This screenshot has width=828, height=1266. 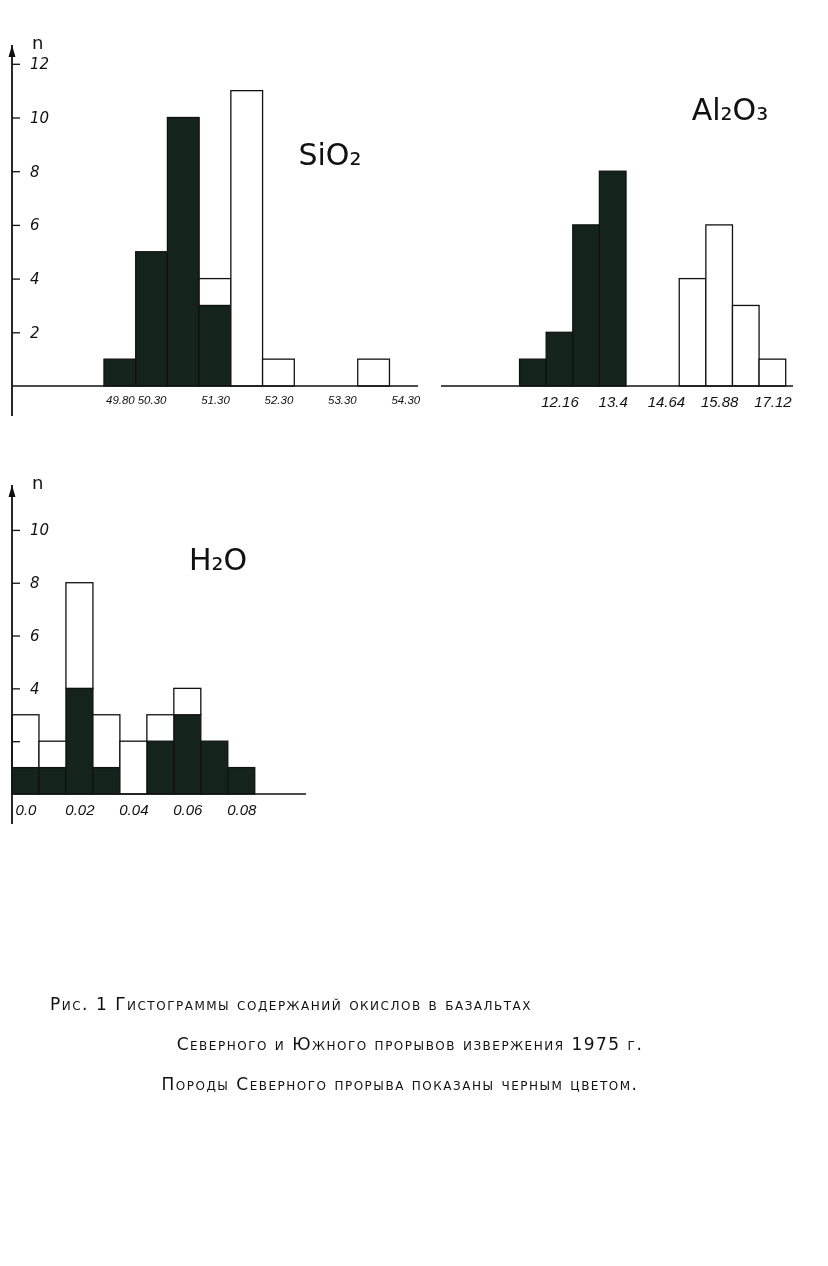 I want to click on x-tick-label: 0.02, so click(x=80, y=809).